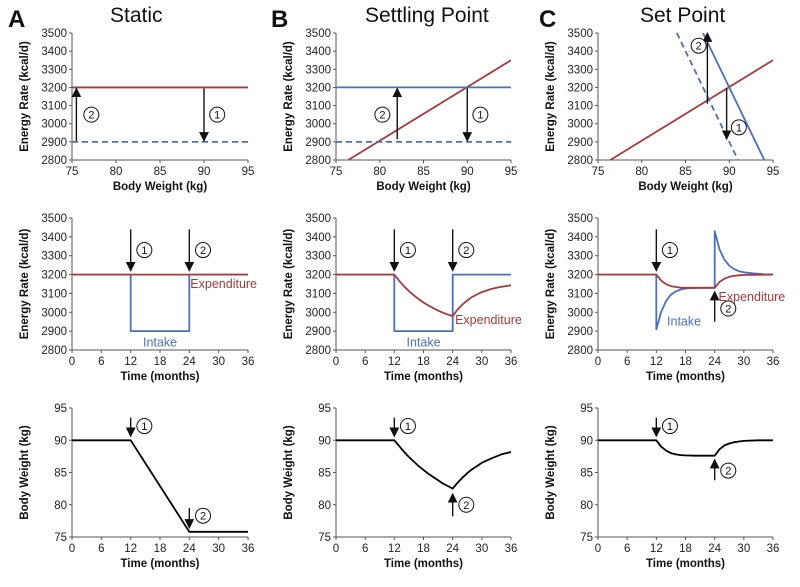 The width and height of the screenshot is (800, 587). Describe the element at coordinates (289, 472) in the screenshot. I see `y-axis-label: Body Weight (kg)` at that location.